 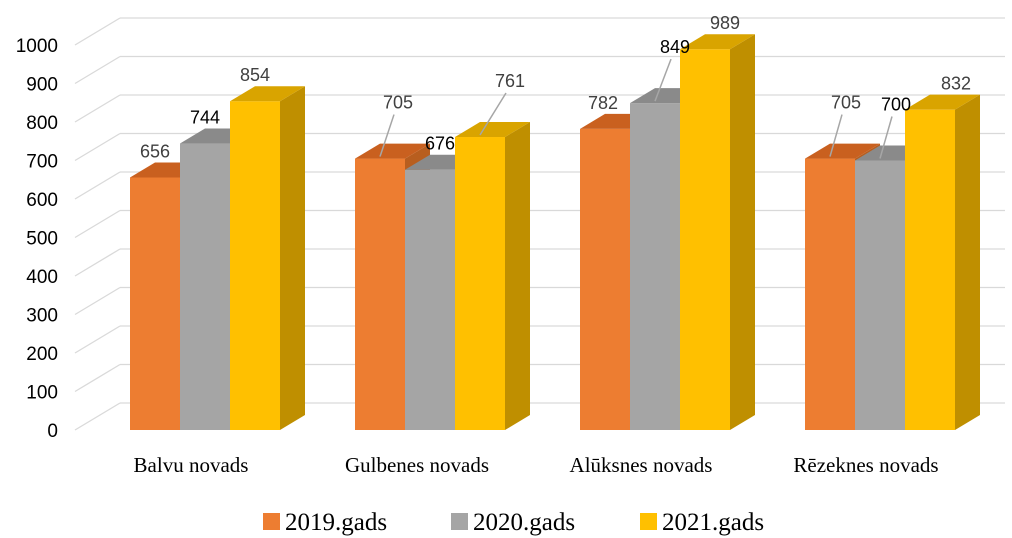 What do you see at coordinates (510, 81) in the screenshot?
I see `data-label: 761` at bounding box center [510, 81].